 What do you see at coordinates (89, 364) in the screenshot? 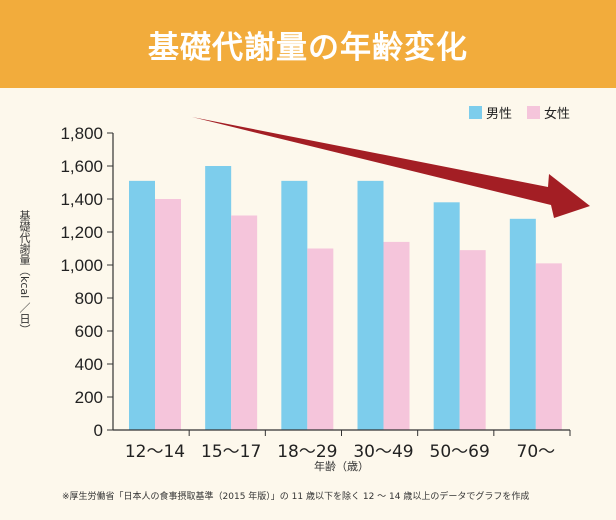
I see `y-tick-label: 400` at bounding box center [89, 364].